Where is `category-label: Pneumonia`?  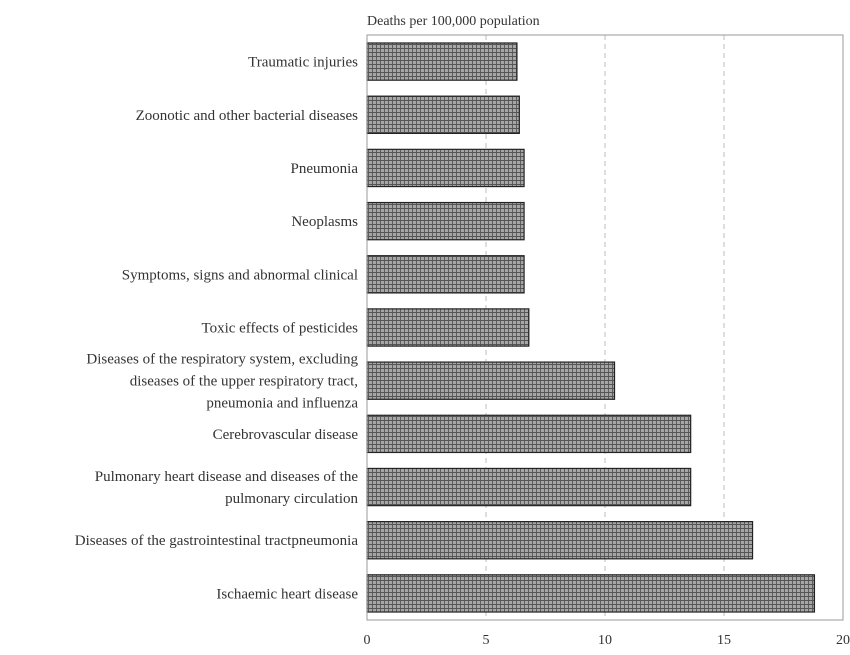
category-label: Pneumonia is located at coordinates (325, 169).